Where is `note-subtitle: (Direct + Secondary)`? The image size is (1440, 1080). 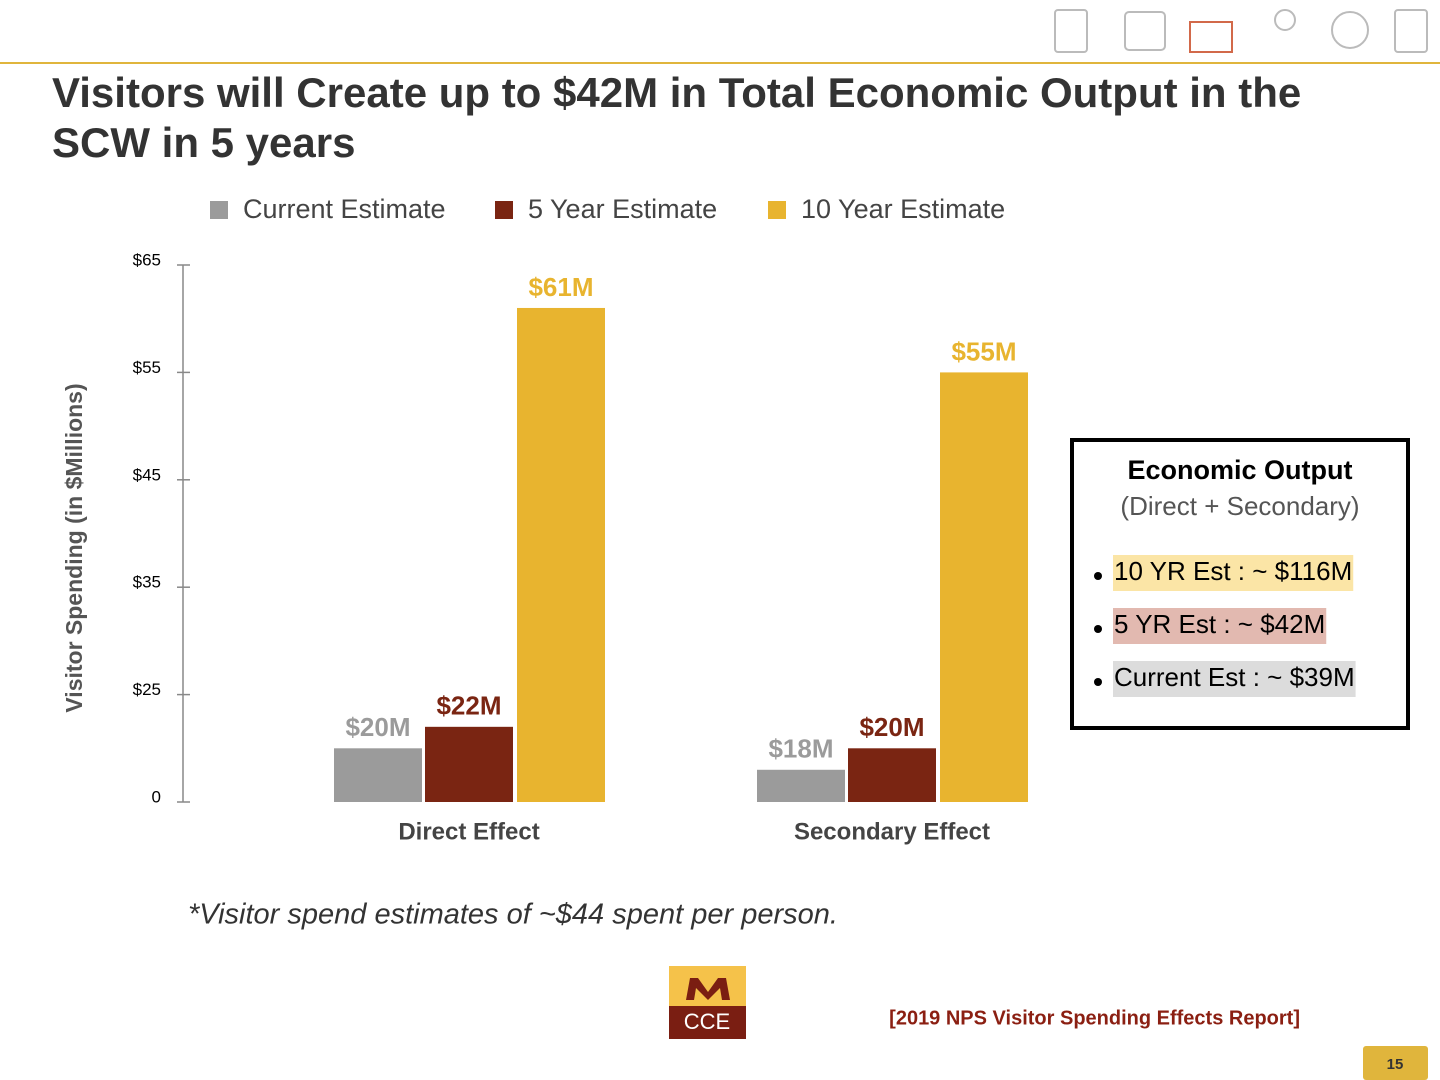
note-subtitle: (Direct + Secondary) is located at coordinates (1239, 506).